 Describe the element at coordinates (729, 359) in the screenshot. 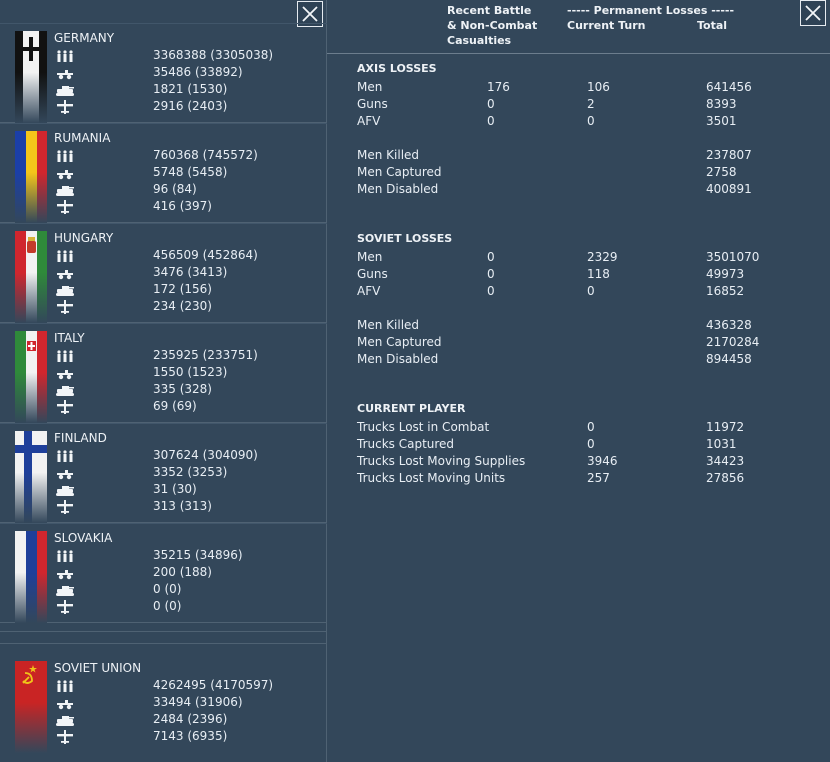

I see `total-value: 894458` at that location.